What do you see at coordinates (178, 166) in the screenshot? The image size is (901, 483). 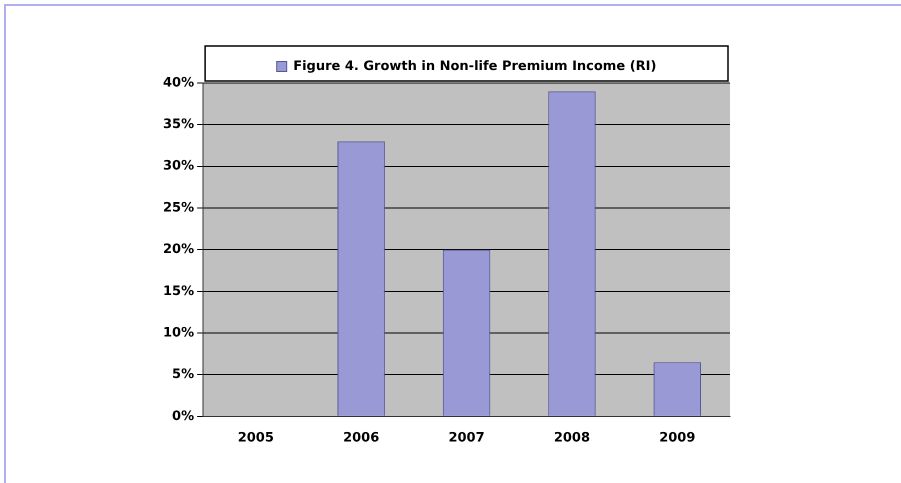 I see `y-tick-label: 30%` at bounding box center [178, 166].